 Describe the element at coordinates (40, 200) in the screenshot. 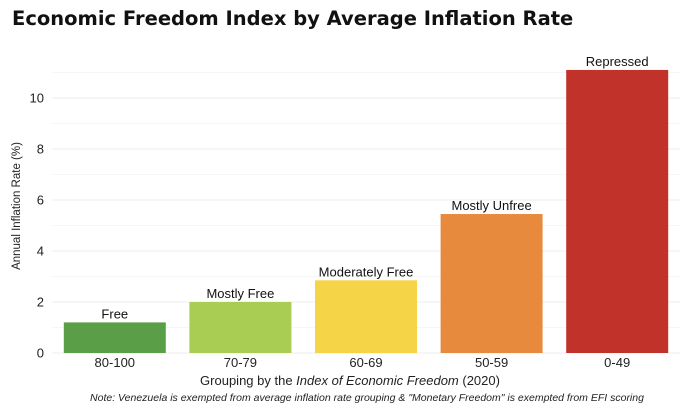

I see `y-tick-label: 6` at that location.